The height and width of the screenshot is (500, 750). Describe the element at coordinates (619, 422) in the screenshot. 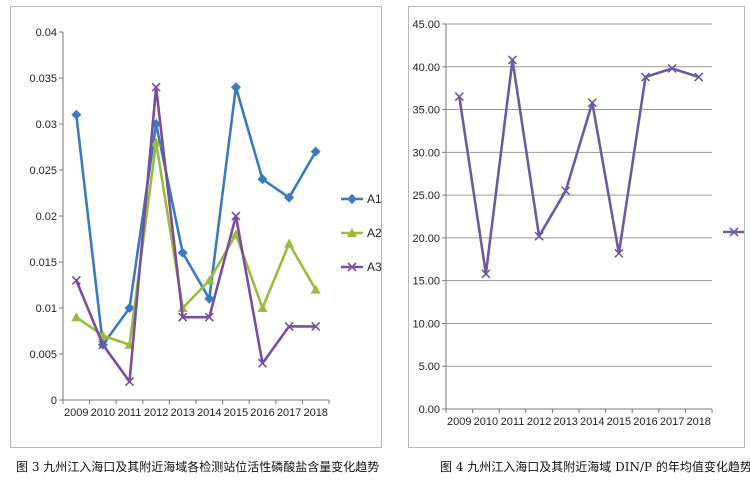

I see `dinp-x-tick-label: 2015` at that location.